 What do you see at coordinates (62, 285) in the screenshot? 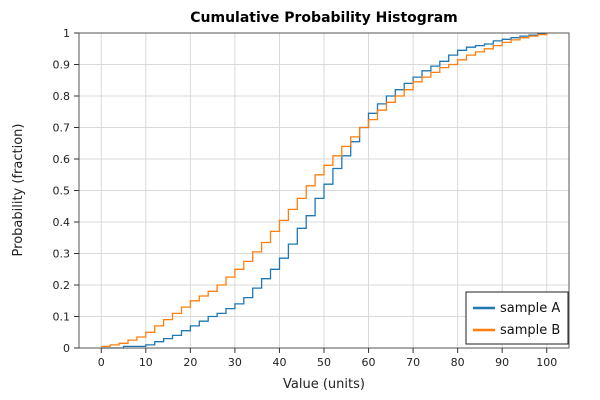
I see `y-tick-label: 0.2` at bounding box center [62, 285].